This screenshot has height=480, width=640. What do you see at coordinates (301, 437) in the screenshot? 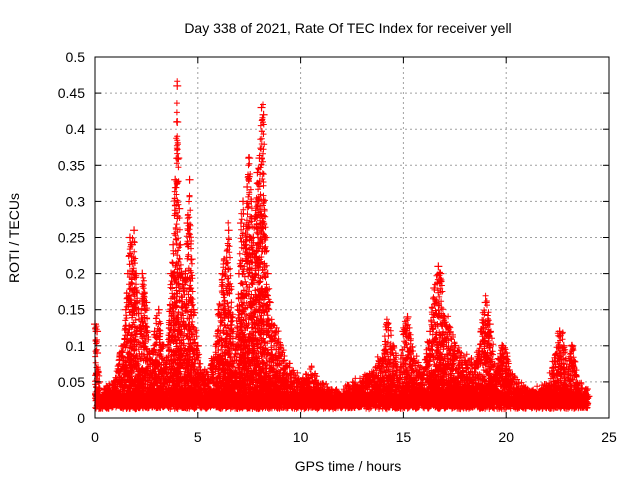
I see `x-tick-label: 10` at bounding box center [301, 437].